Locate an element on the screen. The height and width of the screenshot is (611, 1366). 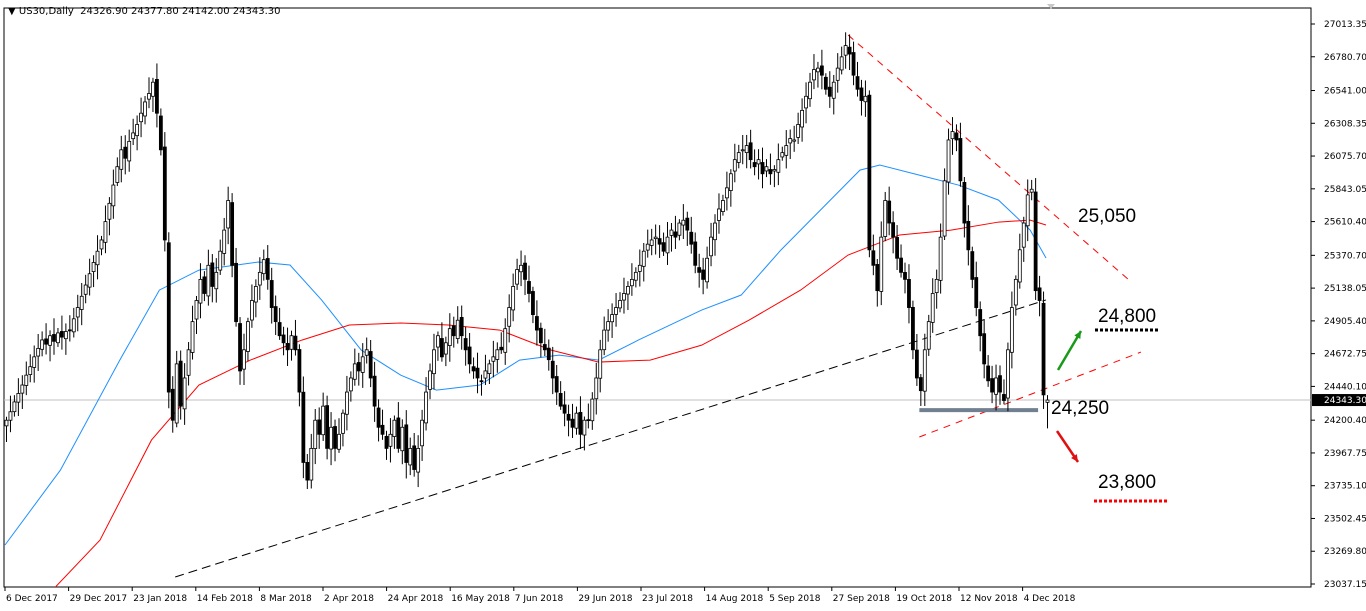
current-price-badge is located at coordinates (1339, 400).